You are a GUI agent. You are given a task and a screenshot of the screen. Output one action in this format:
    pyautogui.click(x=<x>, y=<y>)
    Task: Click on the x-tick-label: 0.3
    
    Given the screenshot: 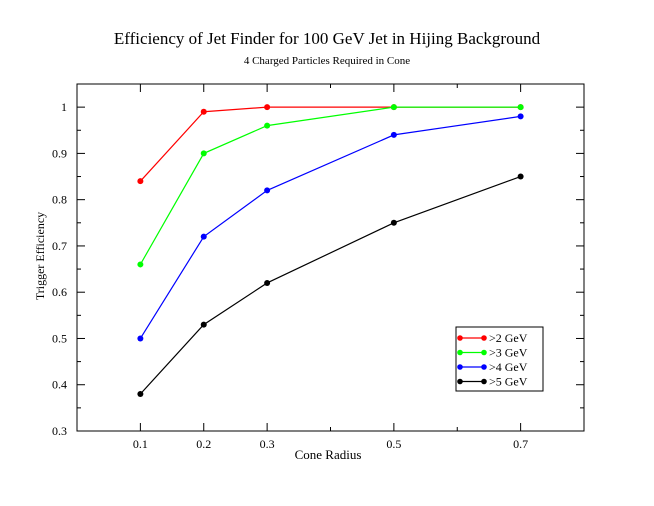 What is the action you would take?
    pyautogui.click(x=267, y=444)
    